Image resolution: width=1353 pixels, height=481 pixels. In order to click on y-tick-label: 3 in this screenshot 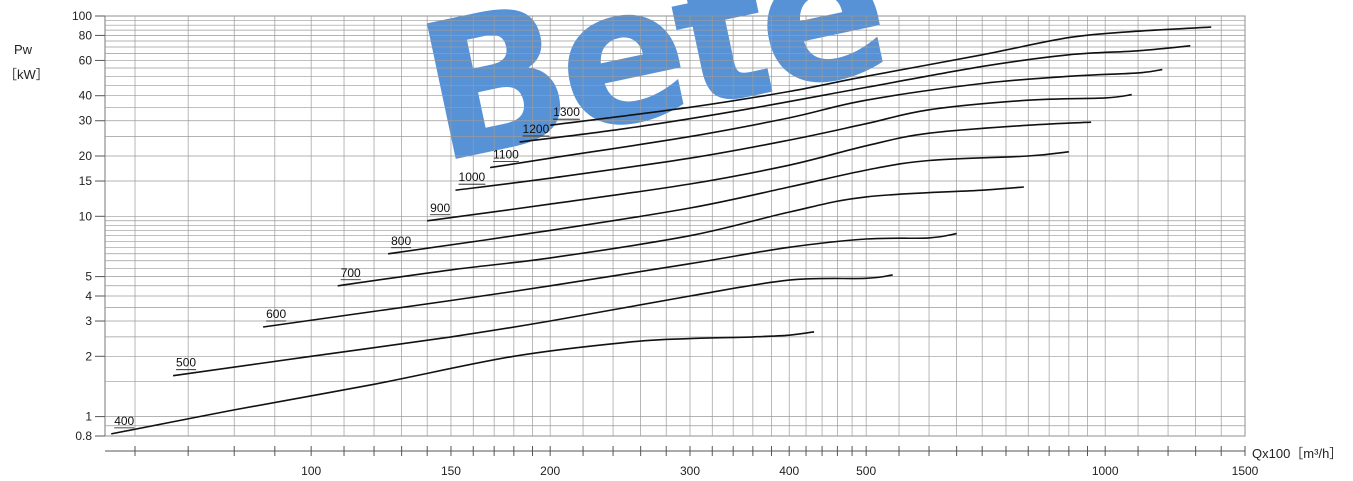, I will do `click(88, 321)`.